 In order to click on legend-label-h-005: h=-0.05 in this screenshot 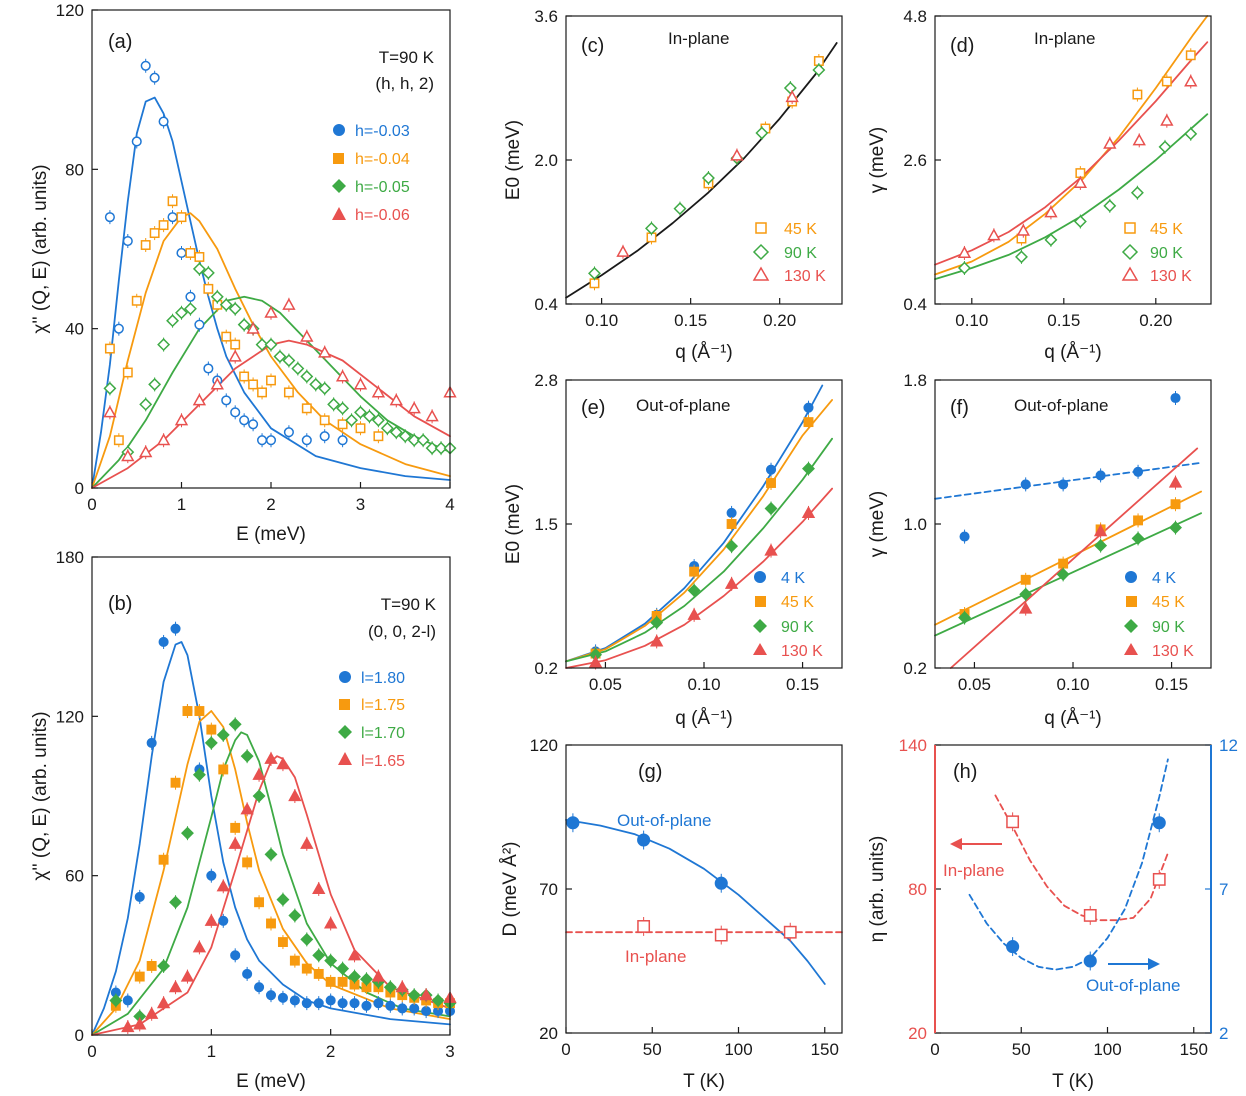, I will do `click(382, 187)`.